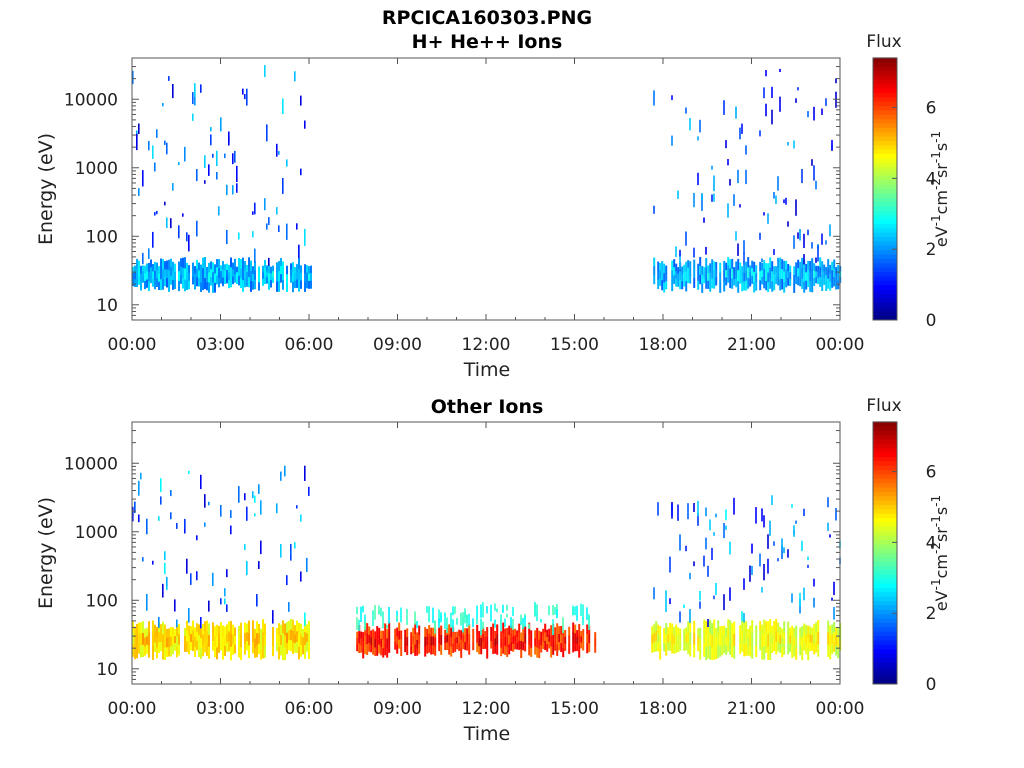  Describe the element at coordinates (940, 189) in the screenshot. I see `colorbar-unit-label: eV-1cm-2sr-1s-1` at that location.